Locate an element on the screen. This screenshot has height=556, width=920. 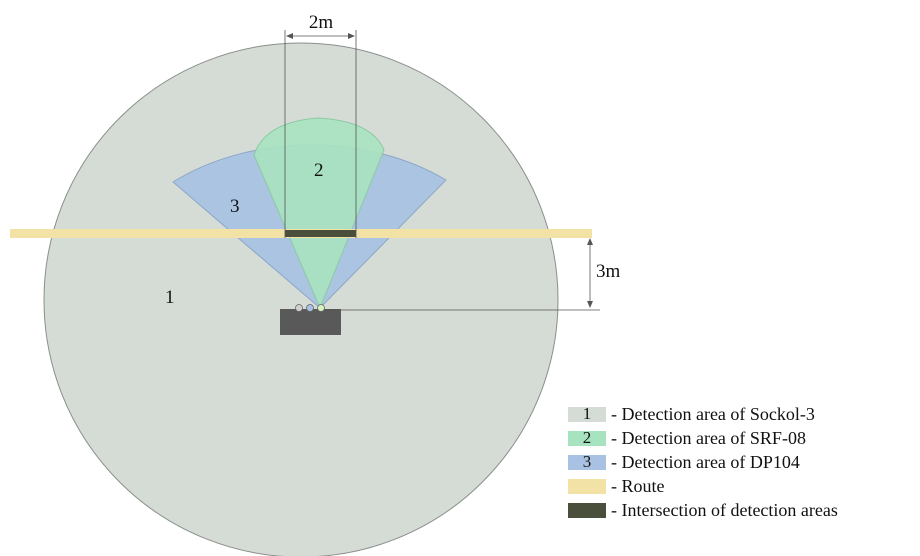
legend-swatch: 2 is located at coordinates (587, 437).